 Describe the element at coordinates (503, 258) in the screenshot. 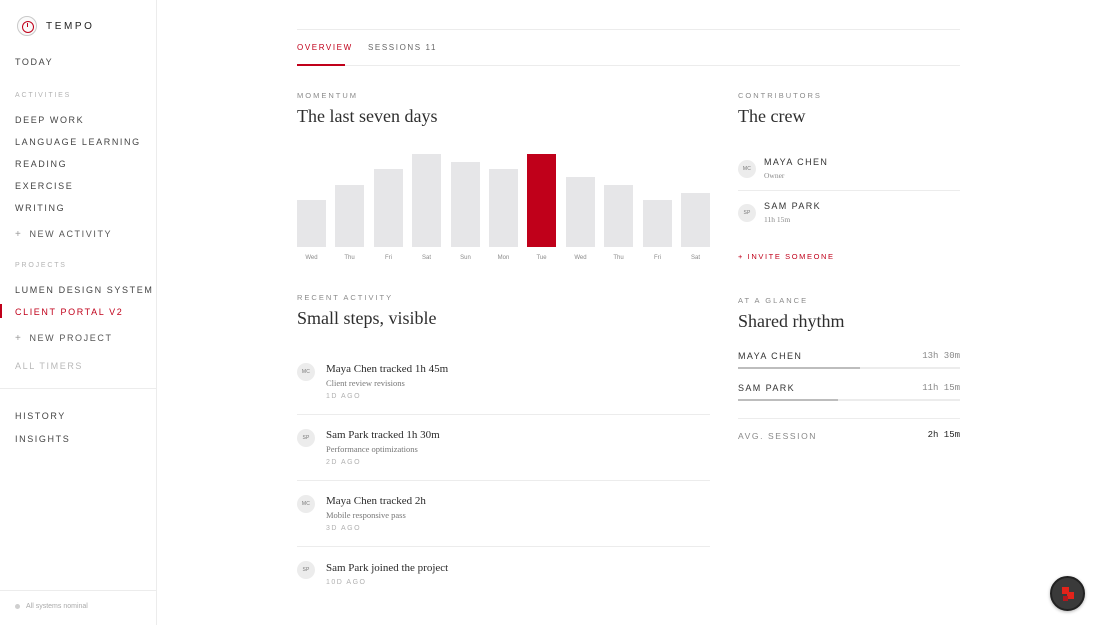

I see `chart-tick-label: Mon` at that location.